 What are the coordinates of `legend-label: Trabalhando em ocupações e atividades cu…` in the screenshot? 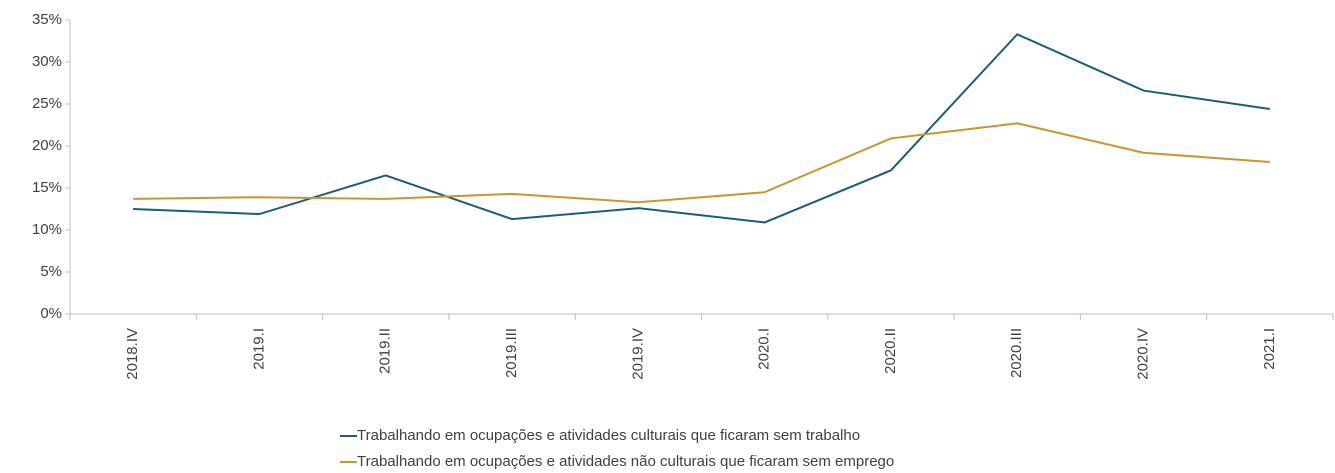 It's located at (608, 435).